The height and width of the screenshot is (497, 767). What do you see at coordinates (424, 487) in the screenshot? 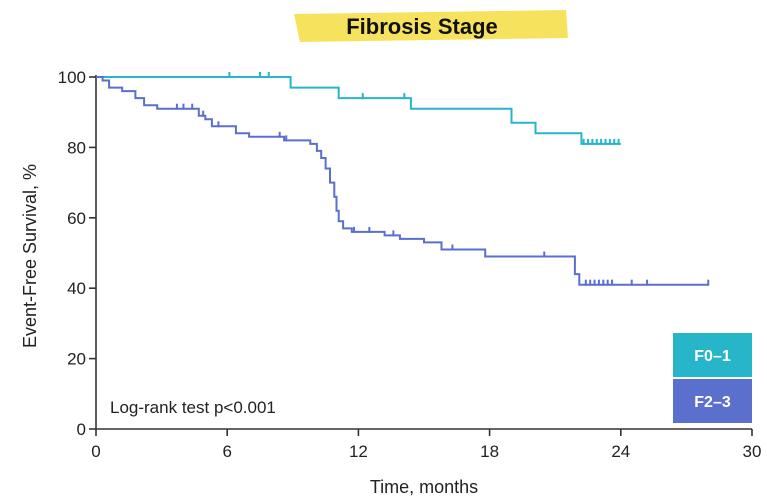
I see `x-axis-title: Time, months` at bounding box center [424, 487].